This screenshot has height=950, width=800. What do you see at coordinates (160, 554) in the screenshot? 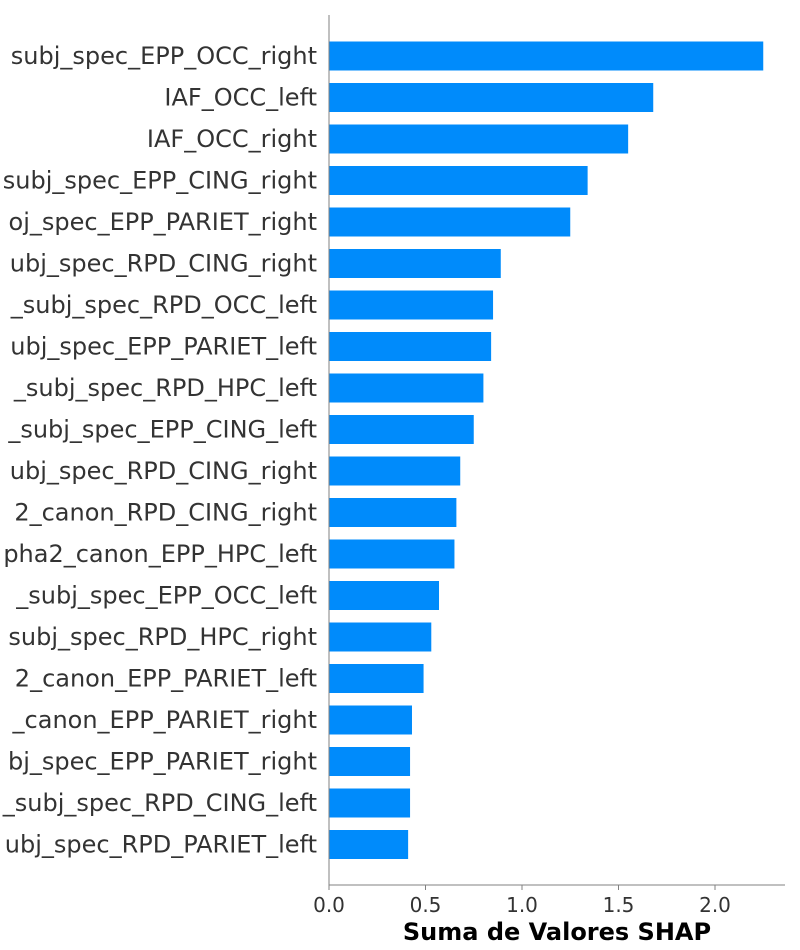
I see `category-label: pha2_canon_EPP_HPC_left` at bounding box center [160, 554].